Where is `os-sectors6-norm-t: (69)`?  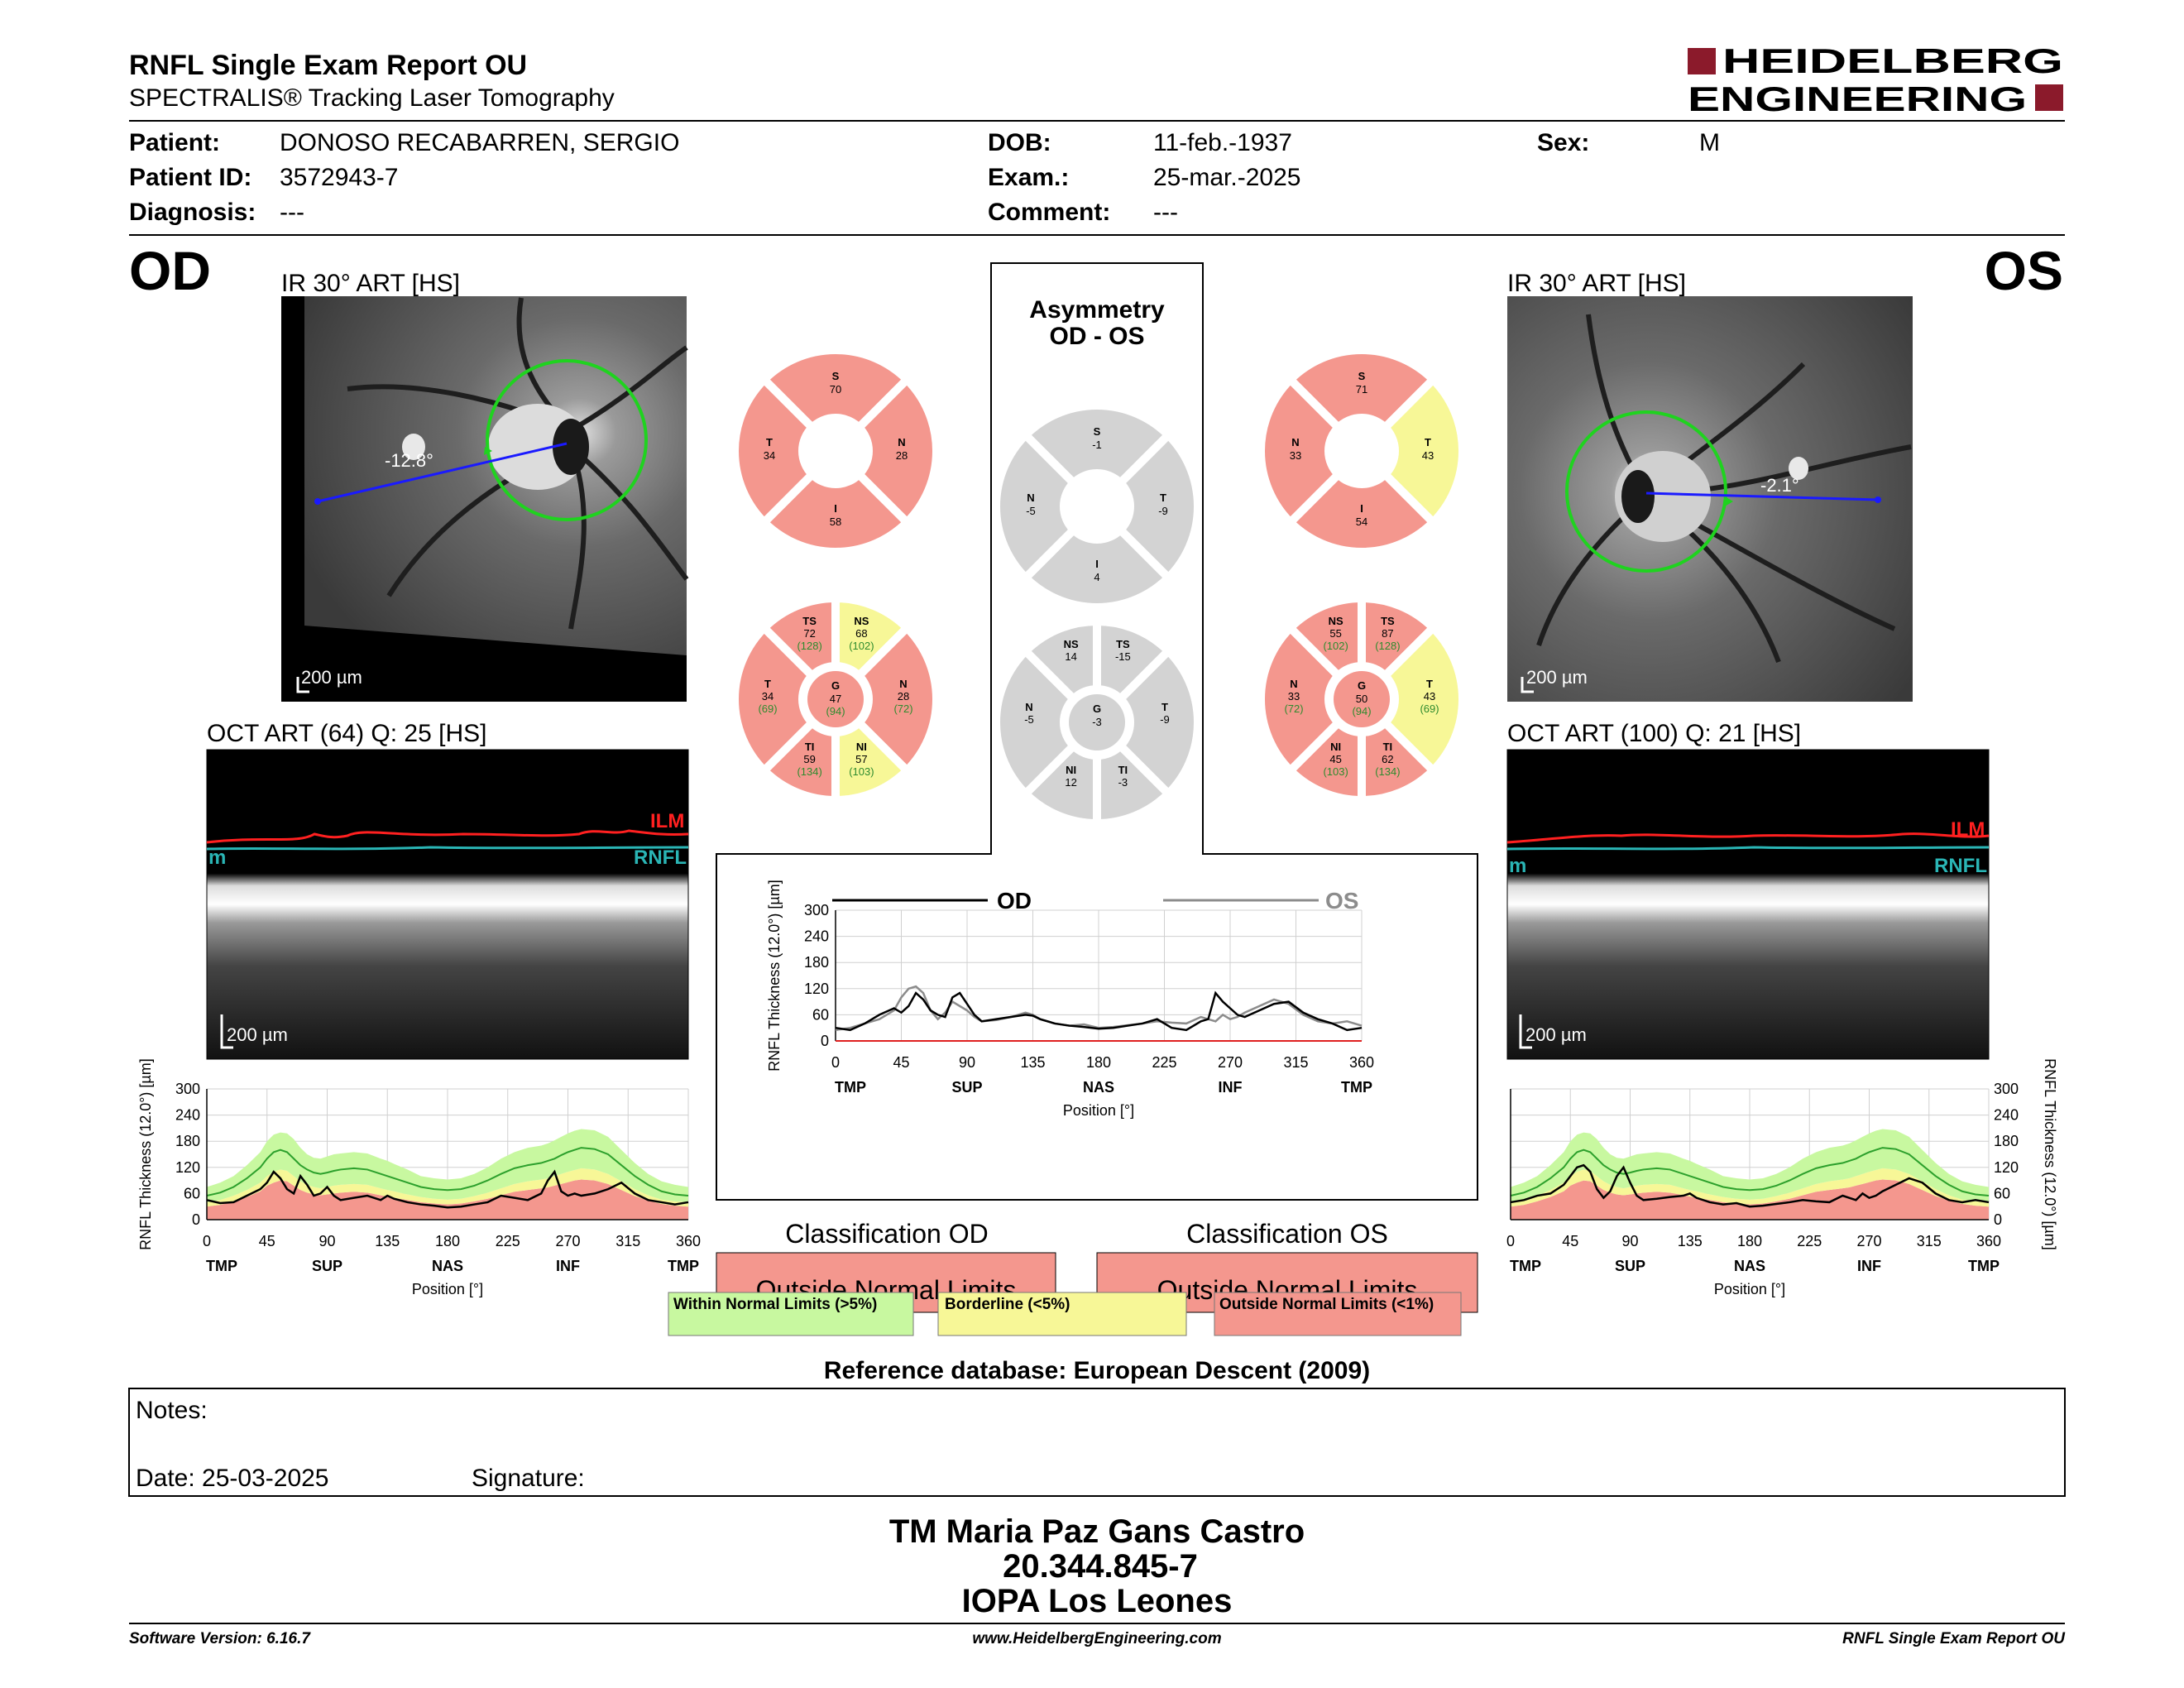
os-sectors6-norm-t: (69) is located at coordinates (1429, 709).